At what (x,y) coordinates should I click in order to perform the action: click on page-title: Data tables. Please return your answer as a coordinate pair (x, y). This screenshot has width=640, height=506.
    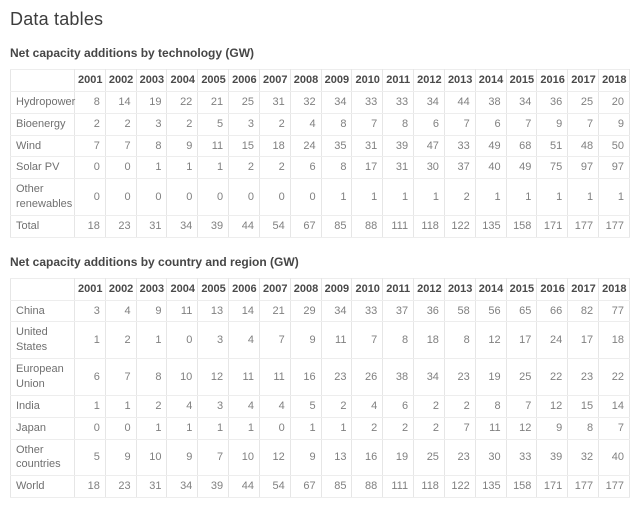
    Looking at the image, I should click on (57, 19).